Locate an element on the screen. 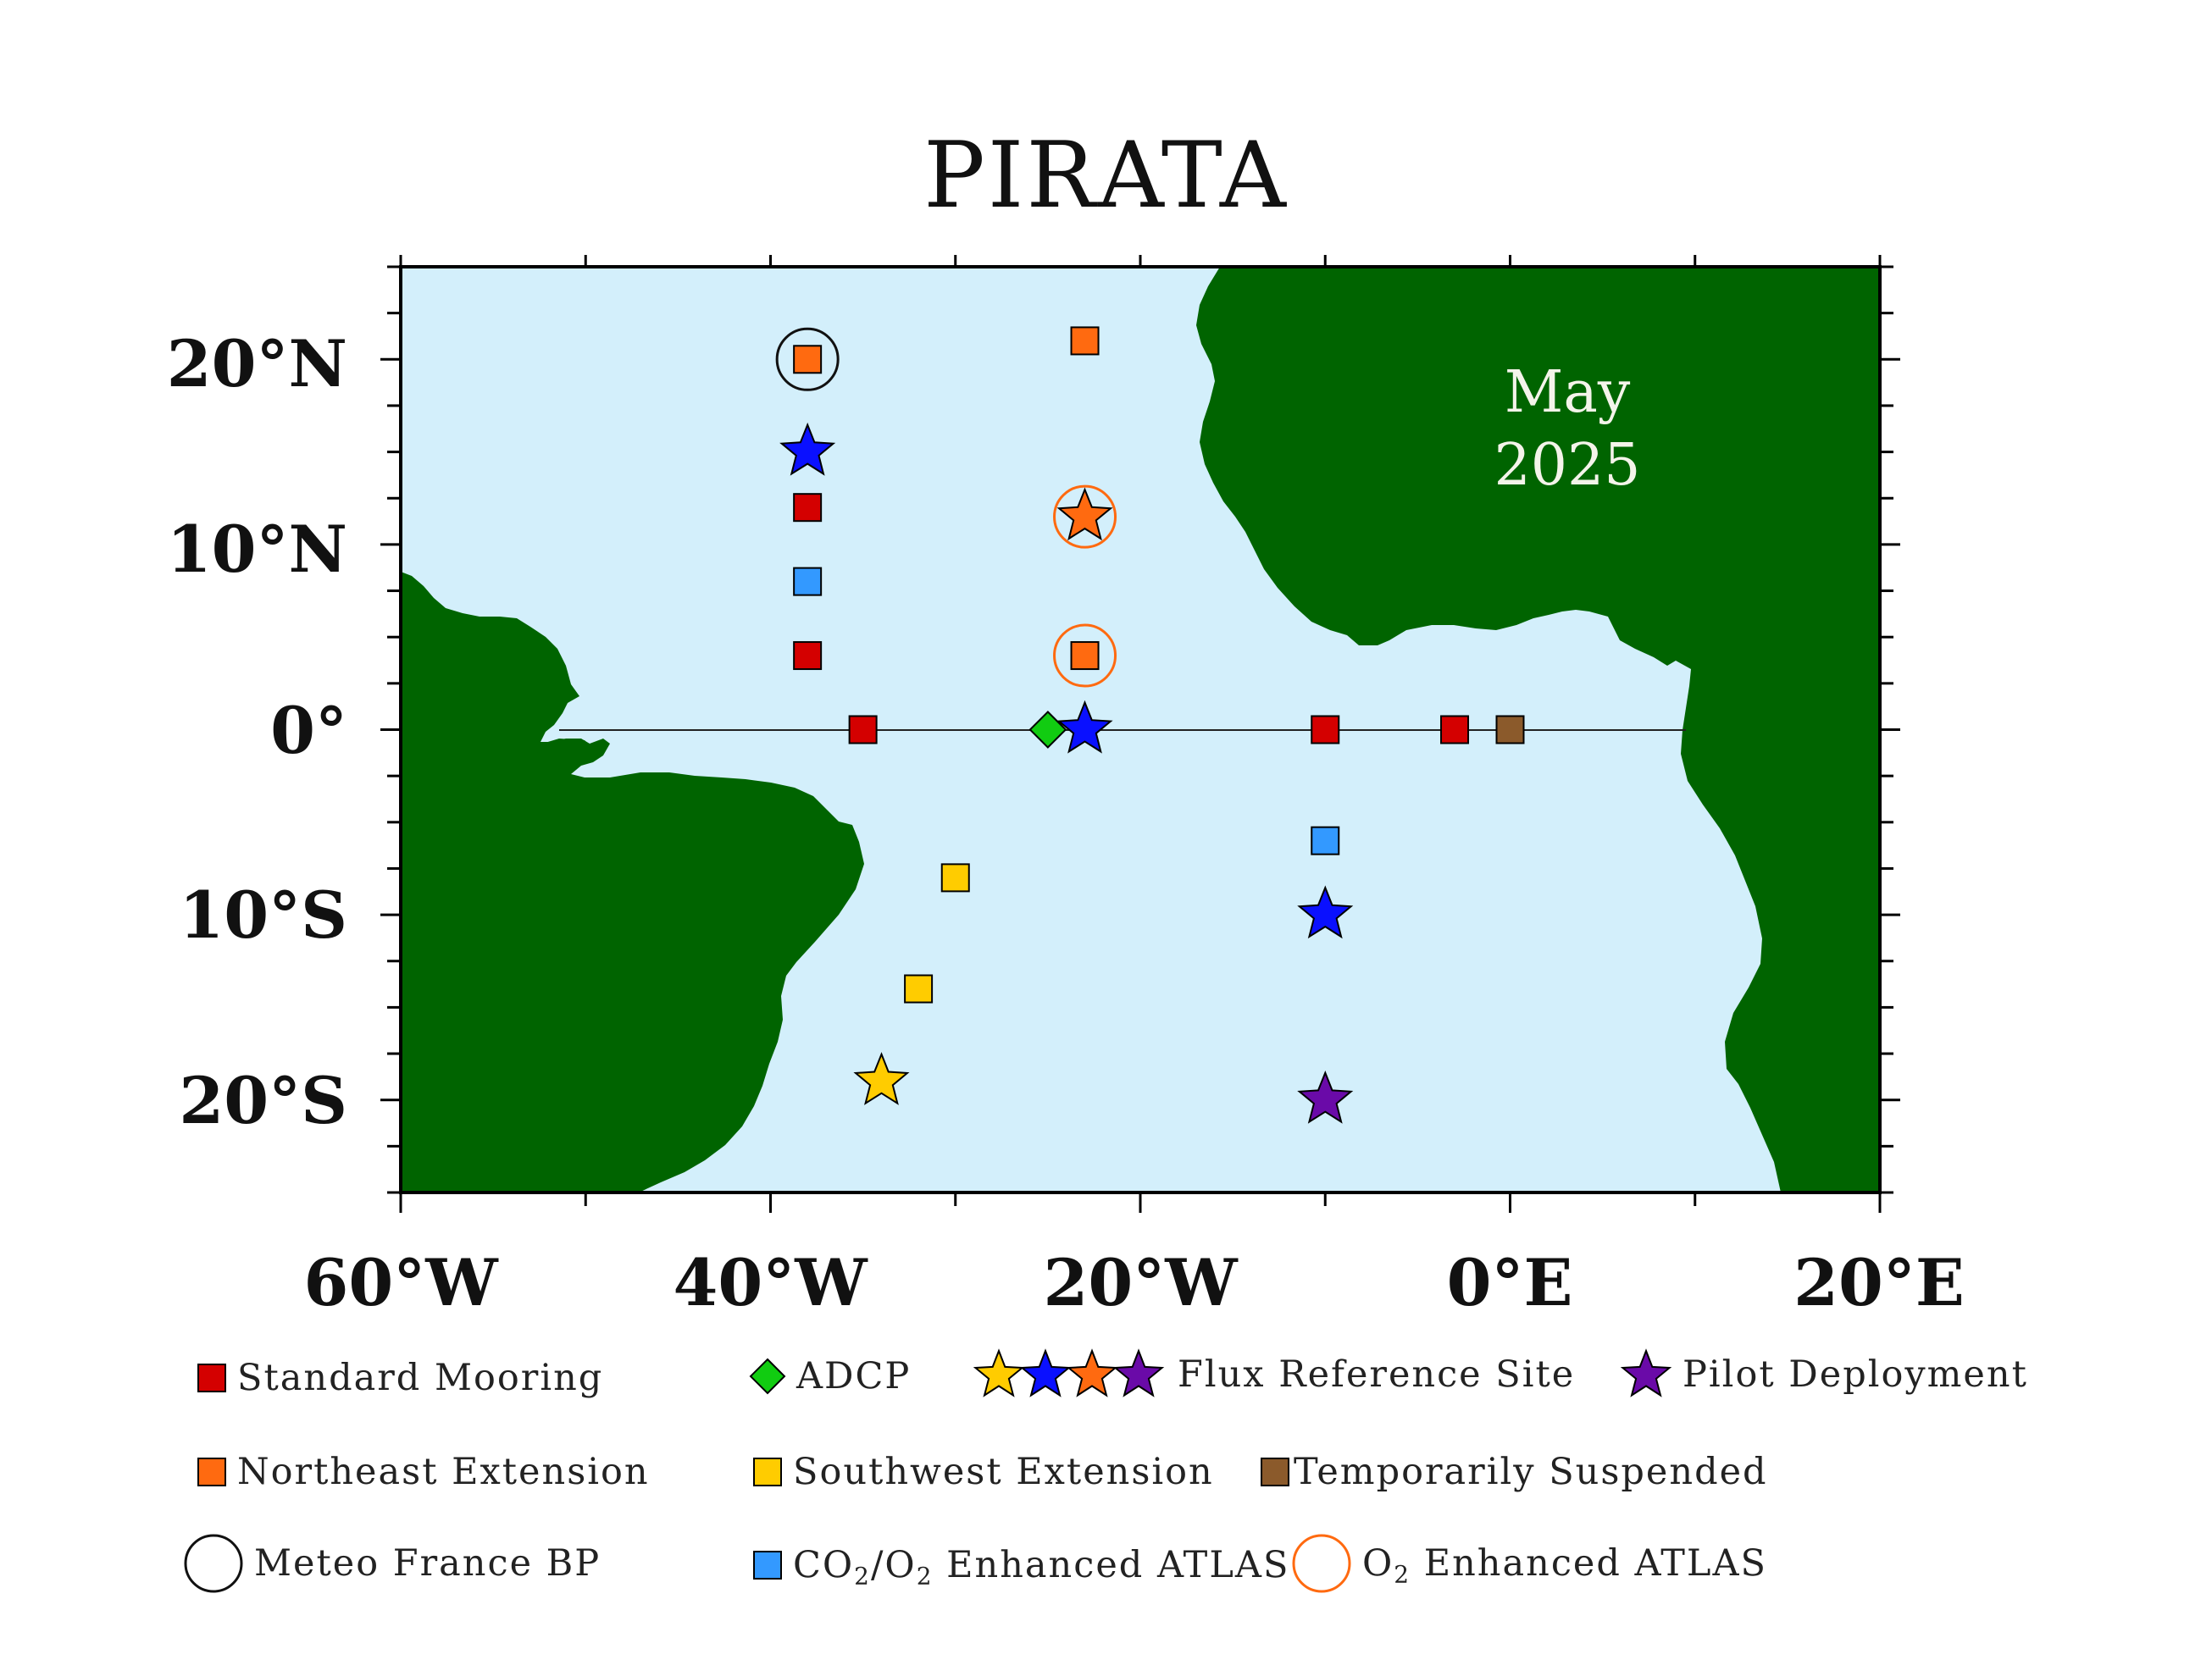 The image size is (2212, 1660). brown-square-icon is located at coordinates (1275, 1472).